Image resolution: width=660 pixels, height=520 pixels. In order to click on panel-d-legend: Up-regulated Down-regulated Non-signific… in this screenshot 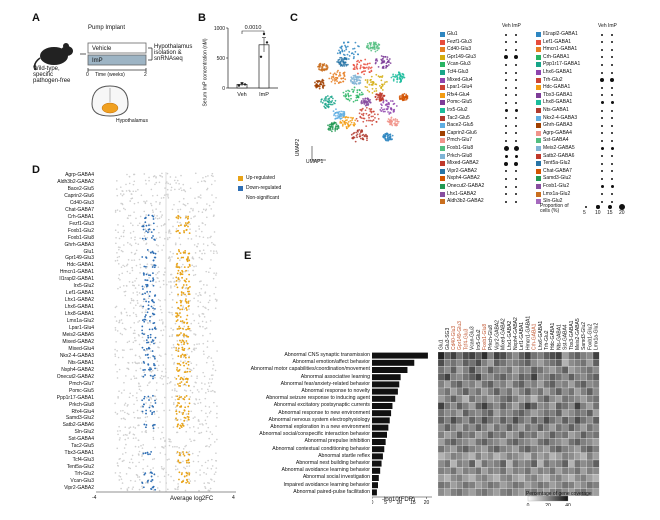, I will do `click(259, 188)`.